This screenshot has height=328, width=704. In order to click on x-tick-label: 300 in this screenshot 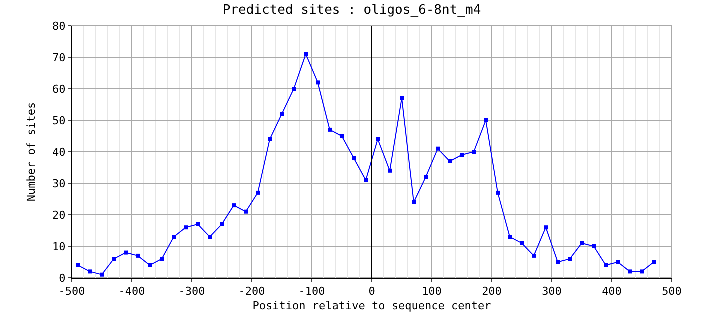, I will do `click(552, 291)`.